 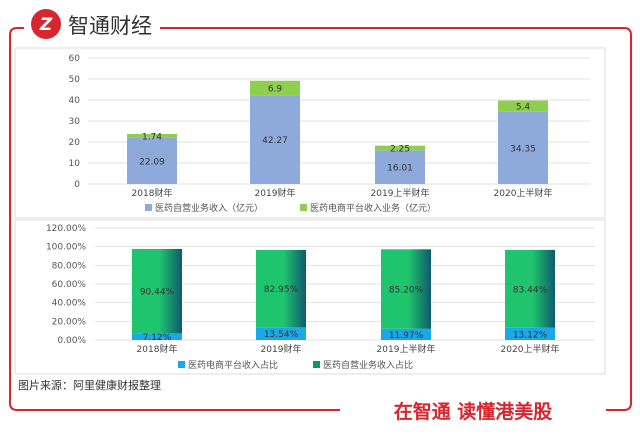 I want to click on y-tick-label: 40.00%, so click(x=69, y=304).